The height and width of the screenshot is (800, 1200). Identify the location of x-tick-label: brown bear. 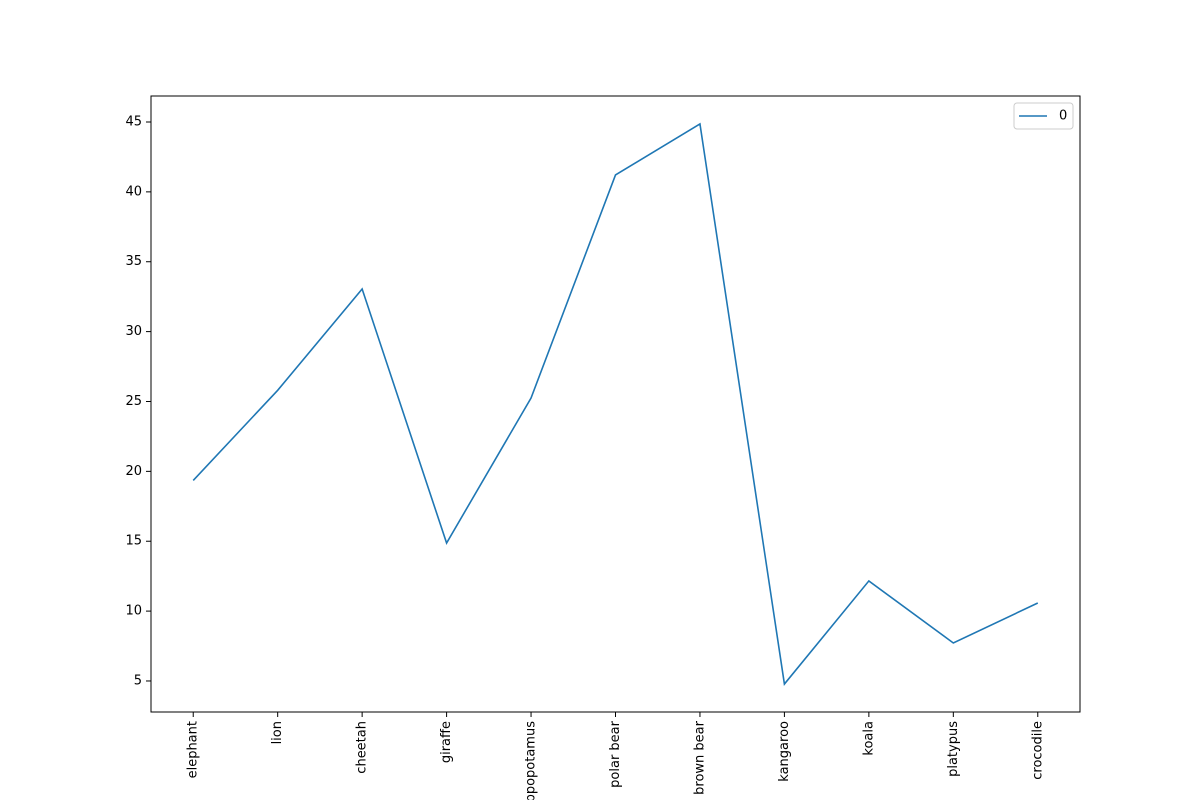
(699, 757).